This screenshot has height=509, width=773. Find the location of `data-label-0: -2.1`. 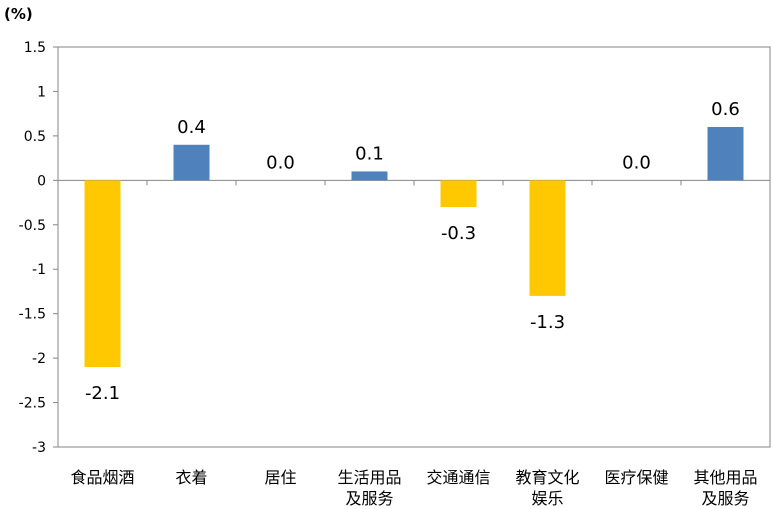

data-label-0: -2.1 is located at coordinates (102, 393).